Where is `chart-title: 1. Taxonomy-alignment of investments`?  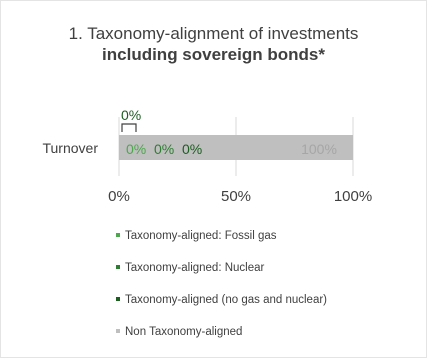 chart-title: 1. Taxonomy-alignment of investments is located at coordinates (213, 33).